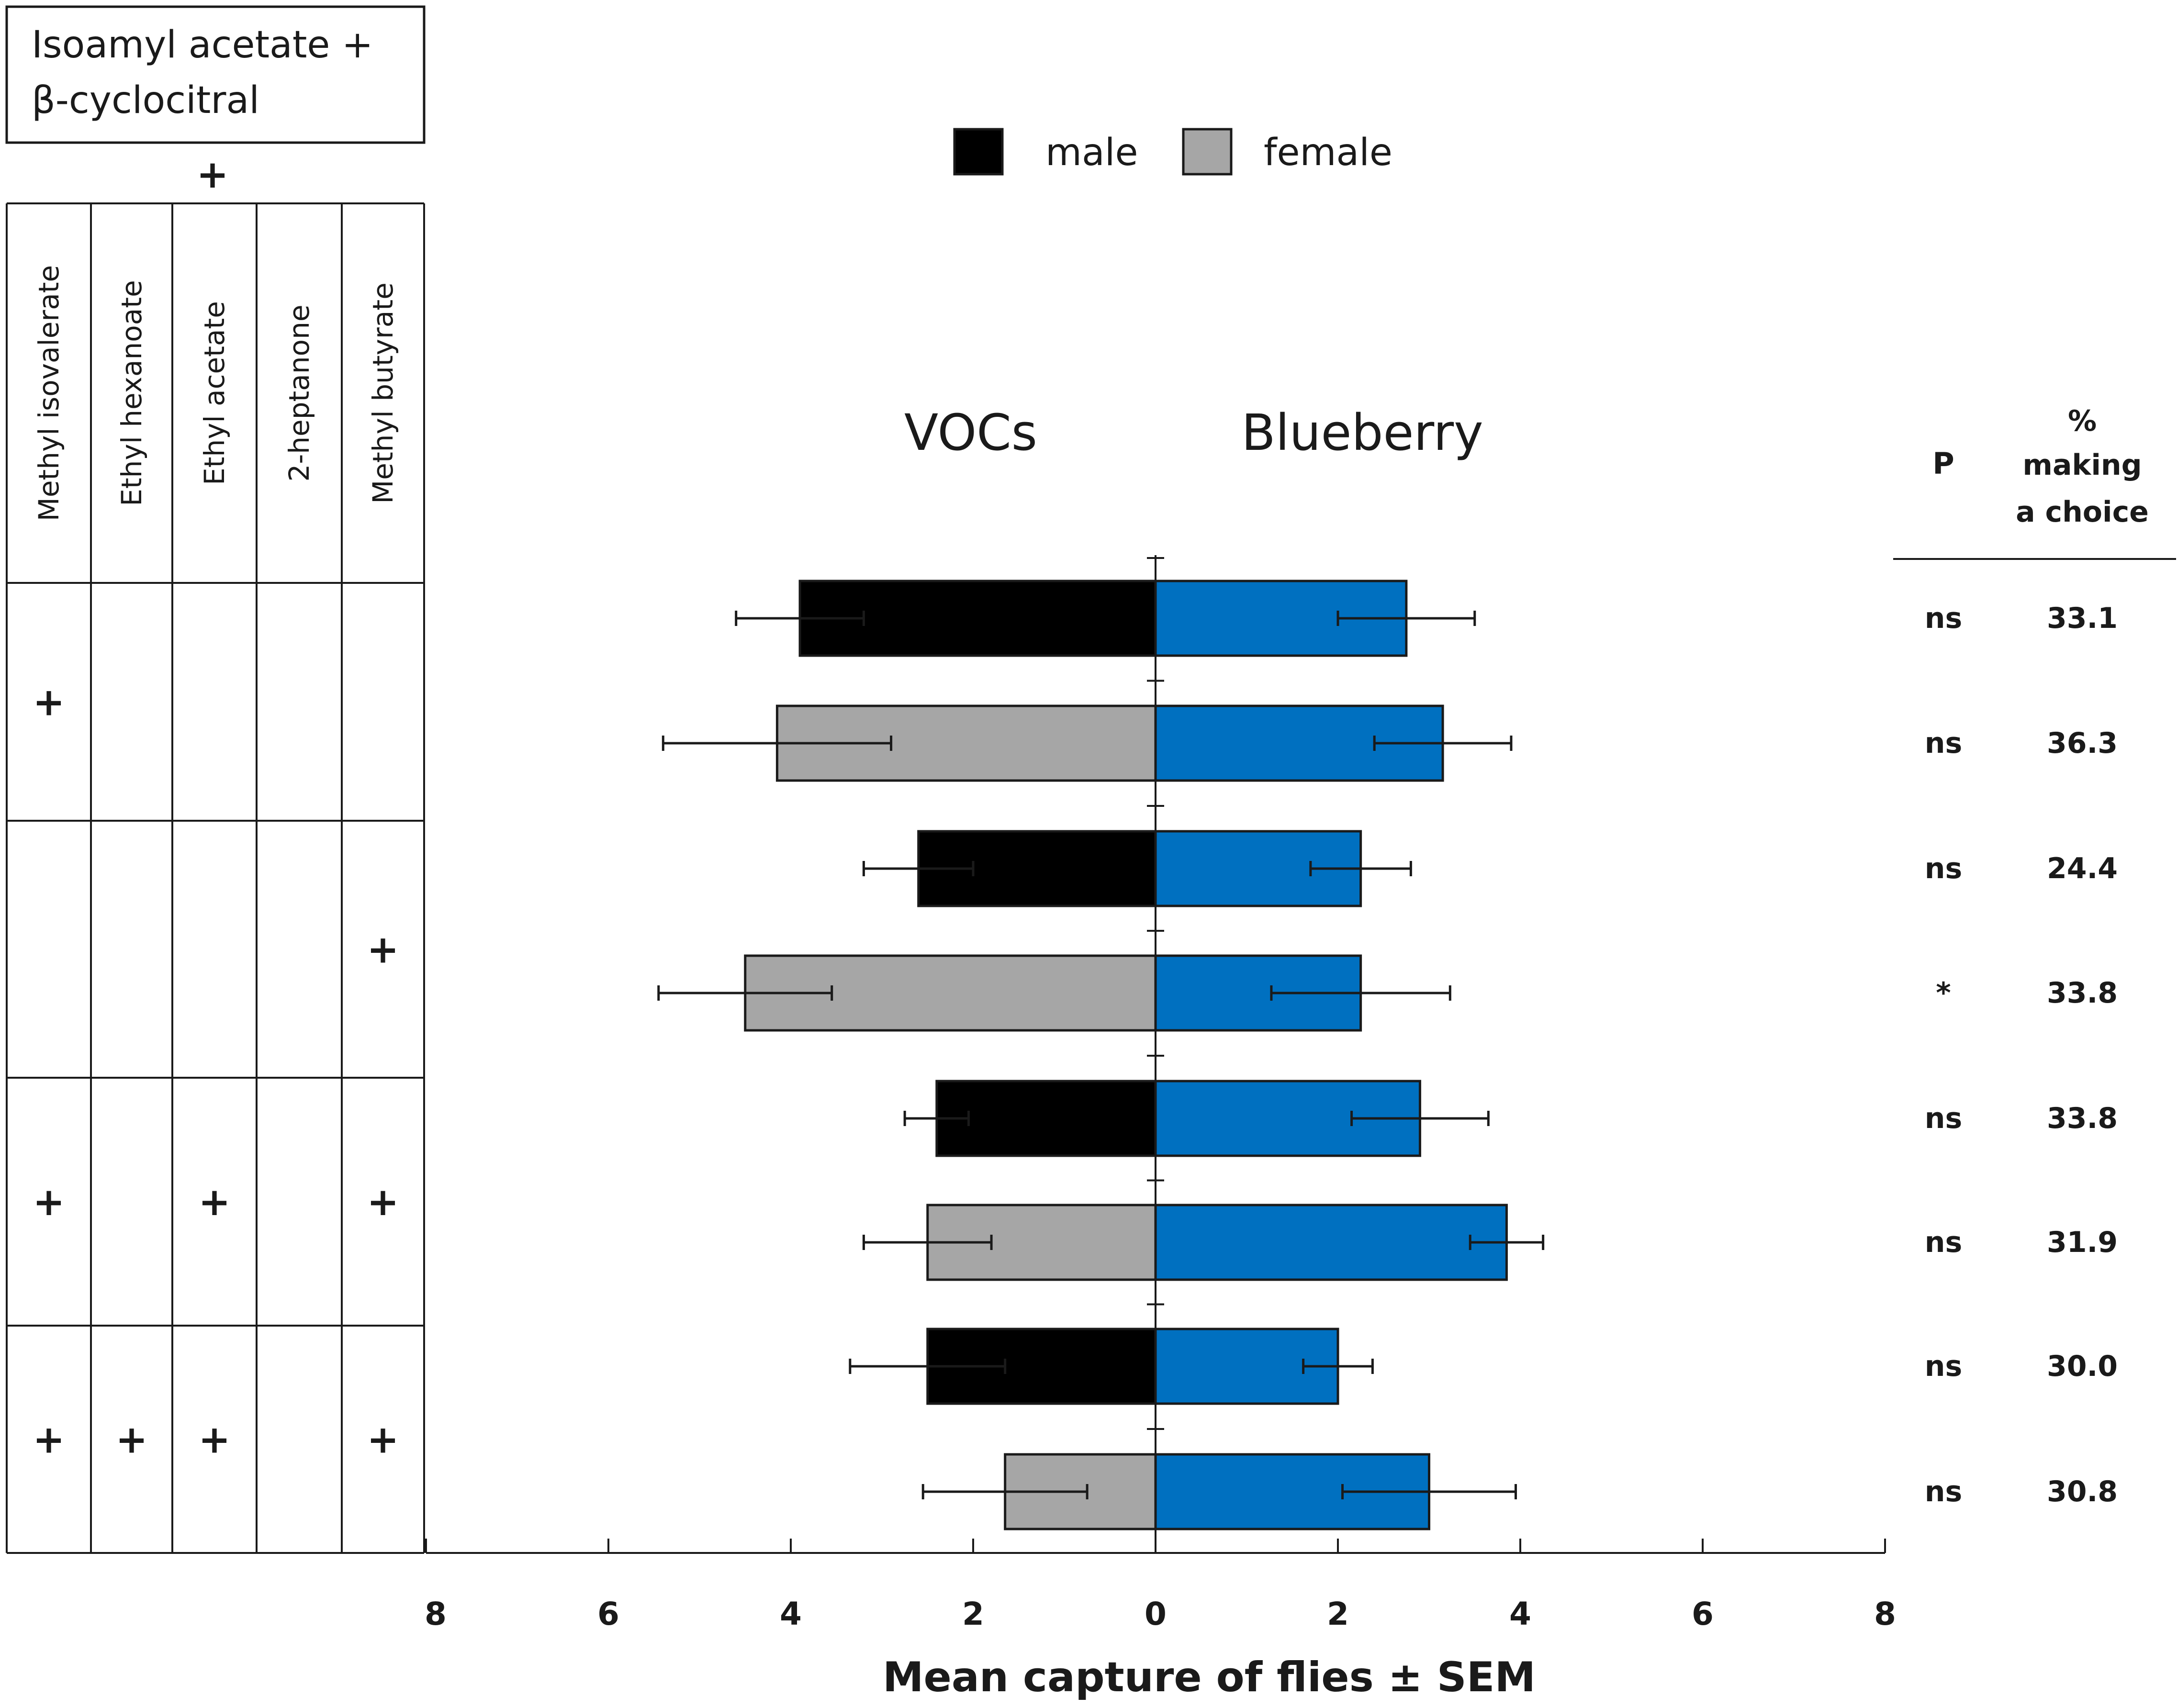  I want to click on compound-header-2: Ethyl hexanoate, so click(131, 393).